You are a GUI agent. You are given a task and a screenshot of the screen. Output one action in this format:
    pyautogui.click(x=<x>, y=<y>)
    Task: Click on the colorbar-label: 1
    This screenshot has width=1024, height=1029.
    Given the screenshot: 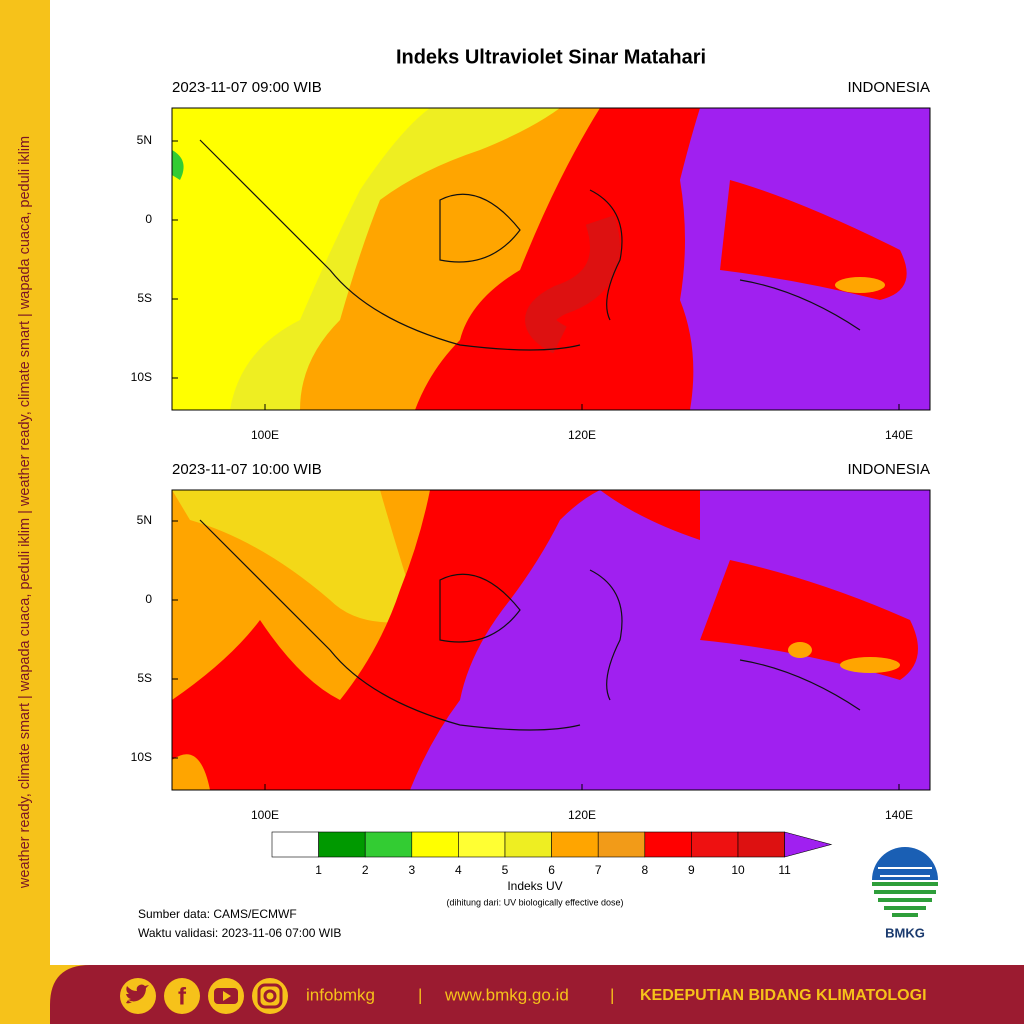 What is the action you would take?
    pyautogui.click(x=318, y=870)
    